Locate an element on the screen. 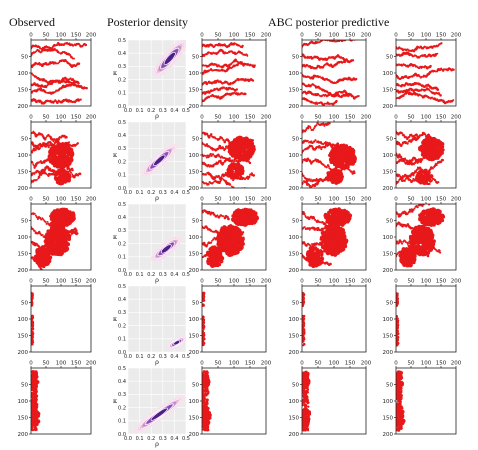 Image resolution: width=478 pixels, height=450 pixels. x-tick-label: 200 is located at coordinates (91, 36).